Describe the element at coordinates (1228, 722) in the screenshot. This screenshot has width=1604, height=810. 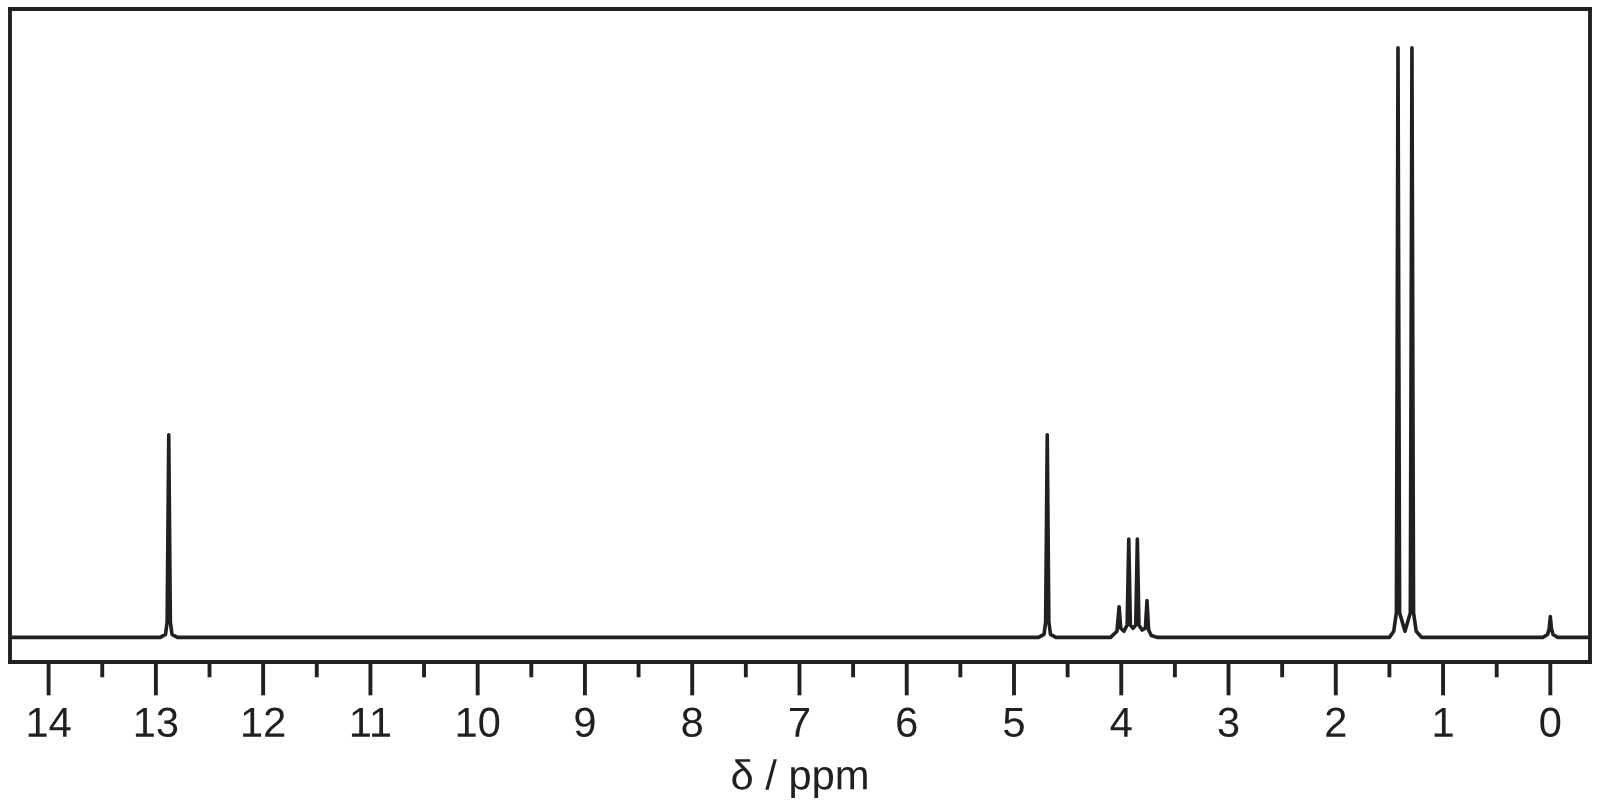
I see `x-tick-label: 3` at that location.